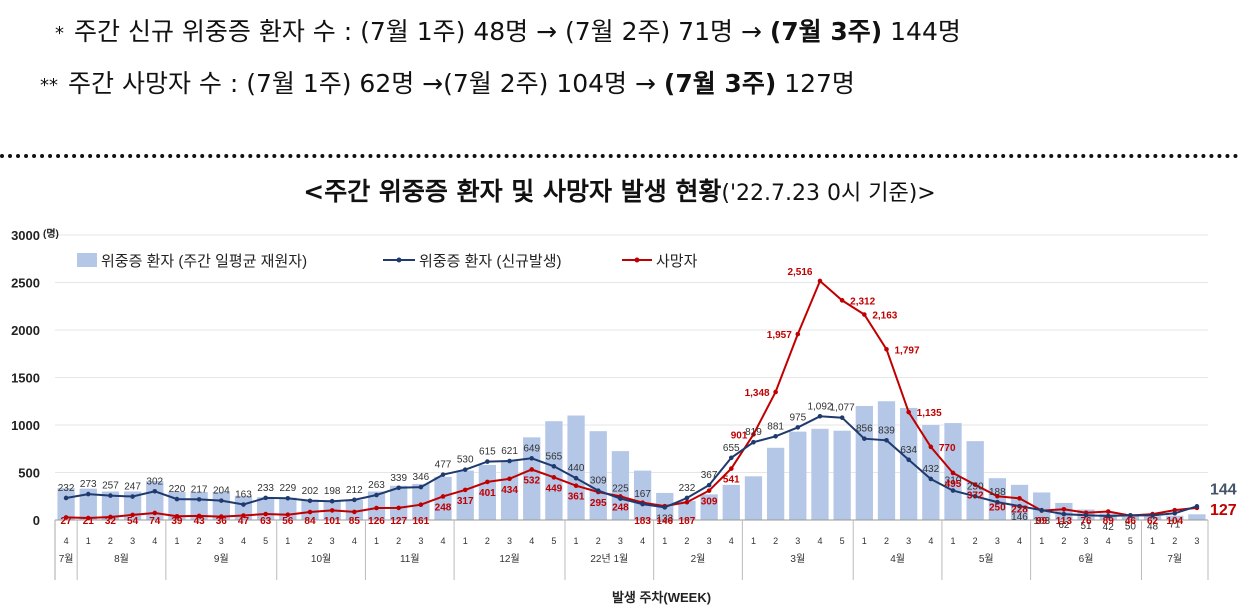 The width and height of the screenshot is (1239, 607). Describe the element at coordinates (287, 488) in the screenshot. I see `critical-data-label: 229` at that location.